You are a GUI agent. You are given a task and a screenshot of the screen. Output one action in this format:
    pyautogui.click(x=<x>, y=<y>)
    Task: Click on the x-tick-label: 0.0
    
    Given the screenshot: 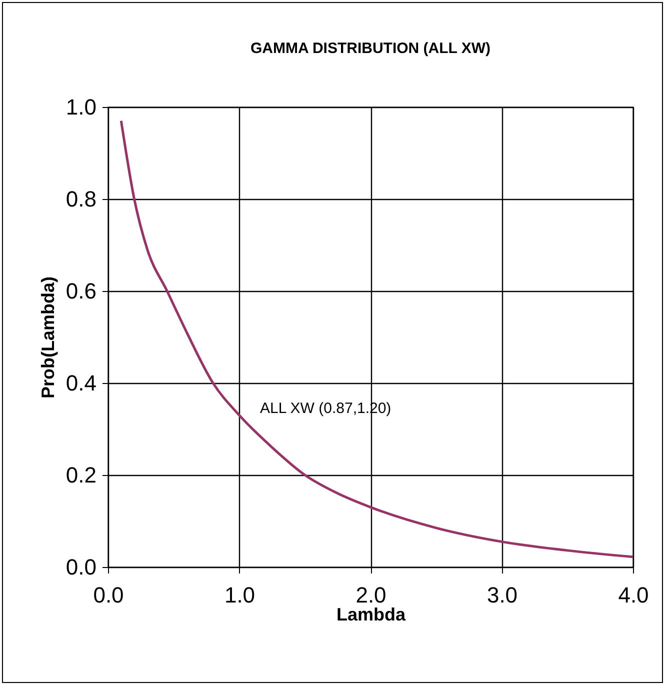 What is the action you would take?
    pyautogui.click(x=108, y=595)
    